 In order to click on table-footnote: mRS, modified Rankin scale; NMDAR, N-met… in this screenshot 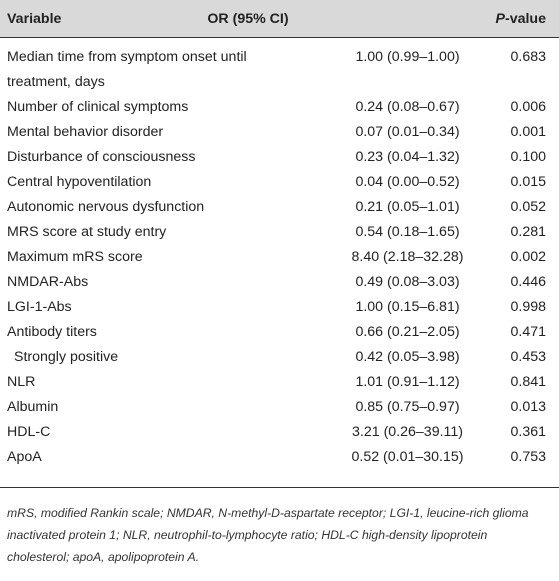, I will do `click(268, 535)`.